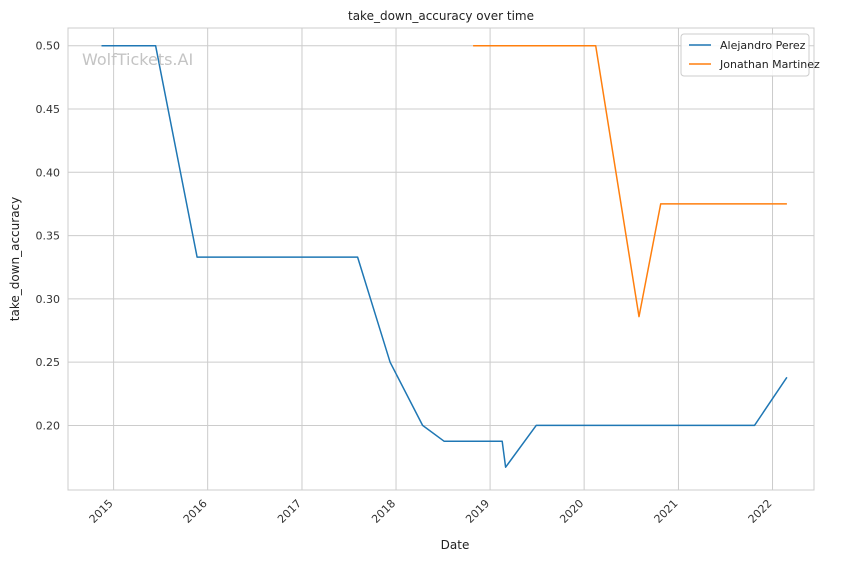  What do you see at coordinates (769, 64) in the screenshot?
I see `legend-label-jonathan-martinez: Jonathan Martinez` at bounding box center [769, 64].